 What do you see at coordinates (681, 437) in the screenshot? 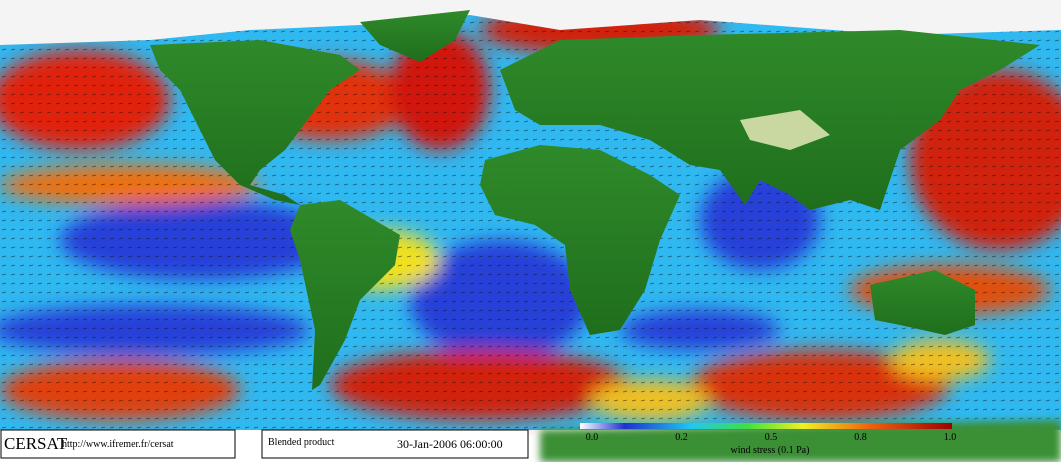
I see `colorbar-tick-label: 0.2` at bounding box center [681, 437].